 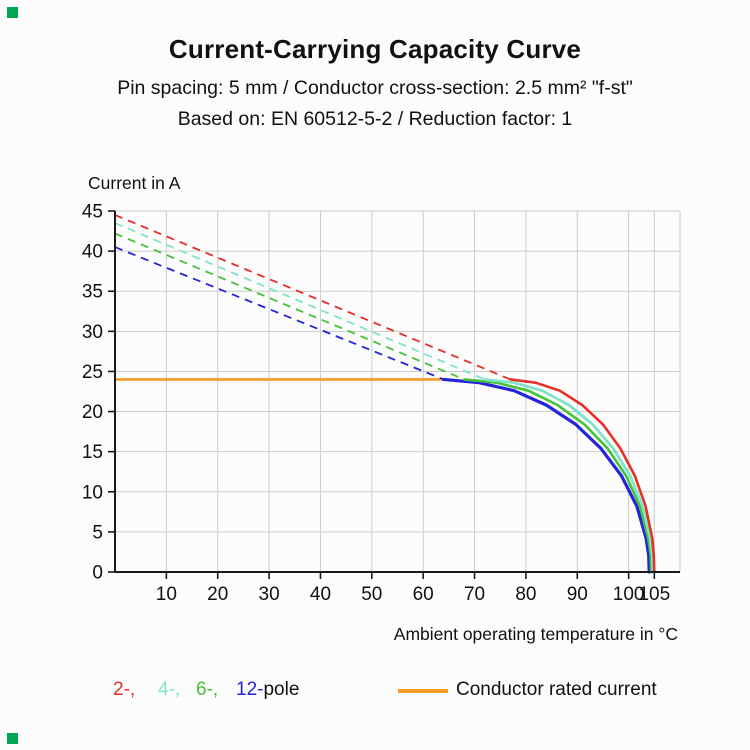 What do you see at coordinates (556, 689) in the screenshot?
I see `rated-current-label: Conductor rated current` at bounding box center [556, 689].